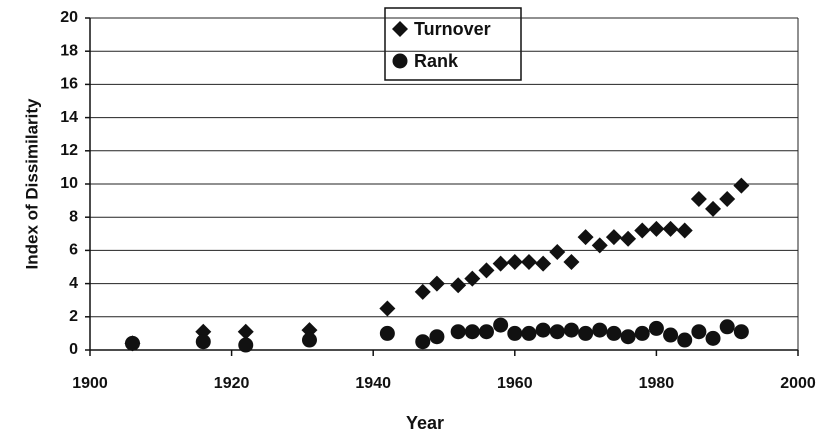 The image size is (832, 435). Describe the element at coordinates (90, 383) in the screenshot. I see `x-tick-label: 1900` at that location.